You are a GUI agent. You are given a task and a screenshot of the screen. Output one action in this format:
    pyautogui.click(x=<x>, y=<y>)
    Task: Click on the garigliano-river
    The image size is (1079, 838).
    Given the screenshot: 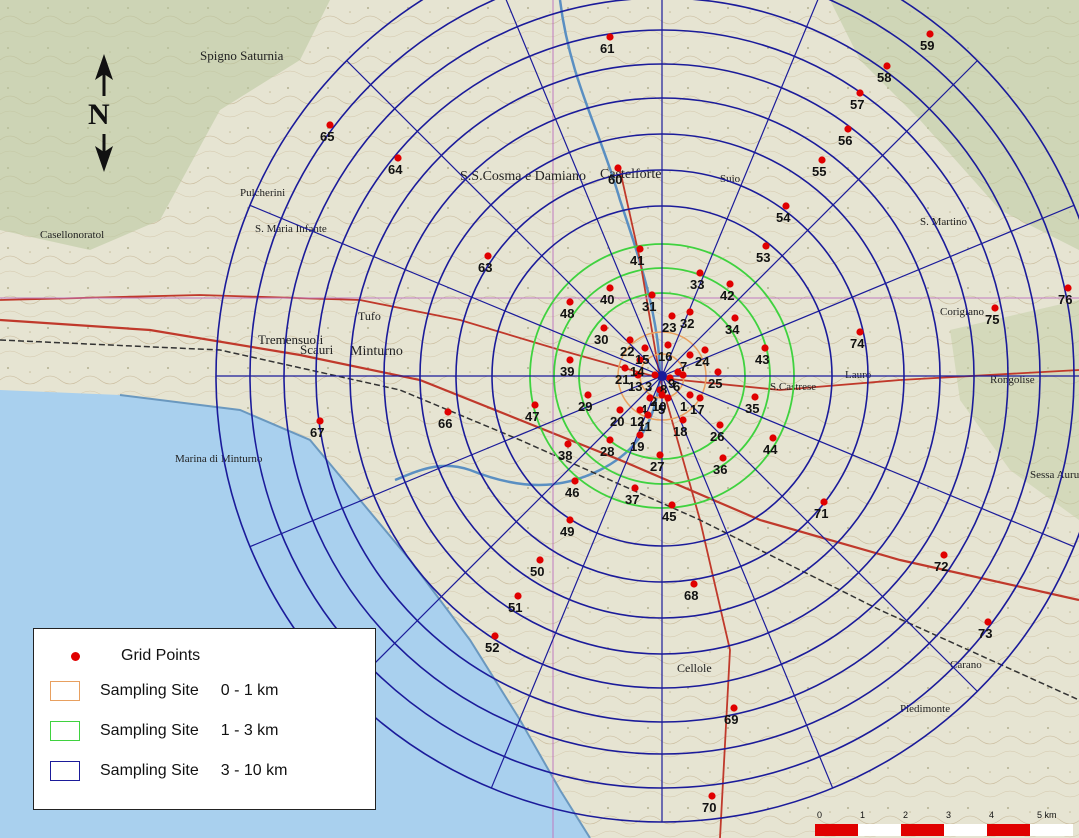 What is the action you would take?
    pyautogui.click(x=528, y=243)
    